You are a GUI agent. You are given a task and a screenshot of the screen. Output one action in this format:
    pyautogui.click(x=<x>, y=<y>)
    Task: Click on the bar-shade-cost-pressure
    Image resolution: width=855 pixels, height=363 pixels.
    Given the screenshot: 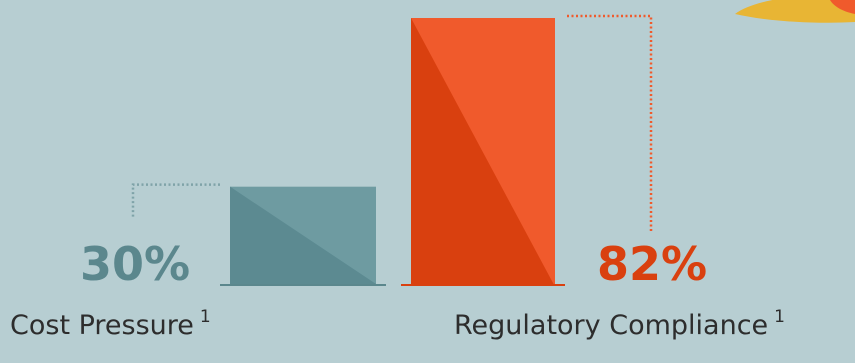 What is the action you would take?
    pyautogui.click(x=303, y=235)
    